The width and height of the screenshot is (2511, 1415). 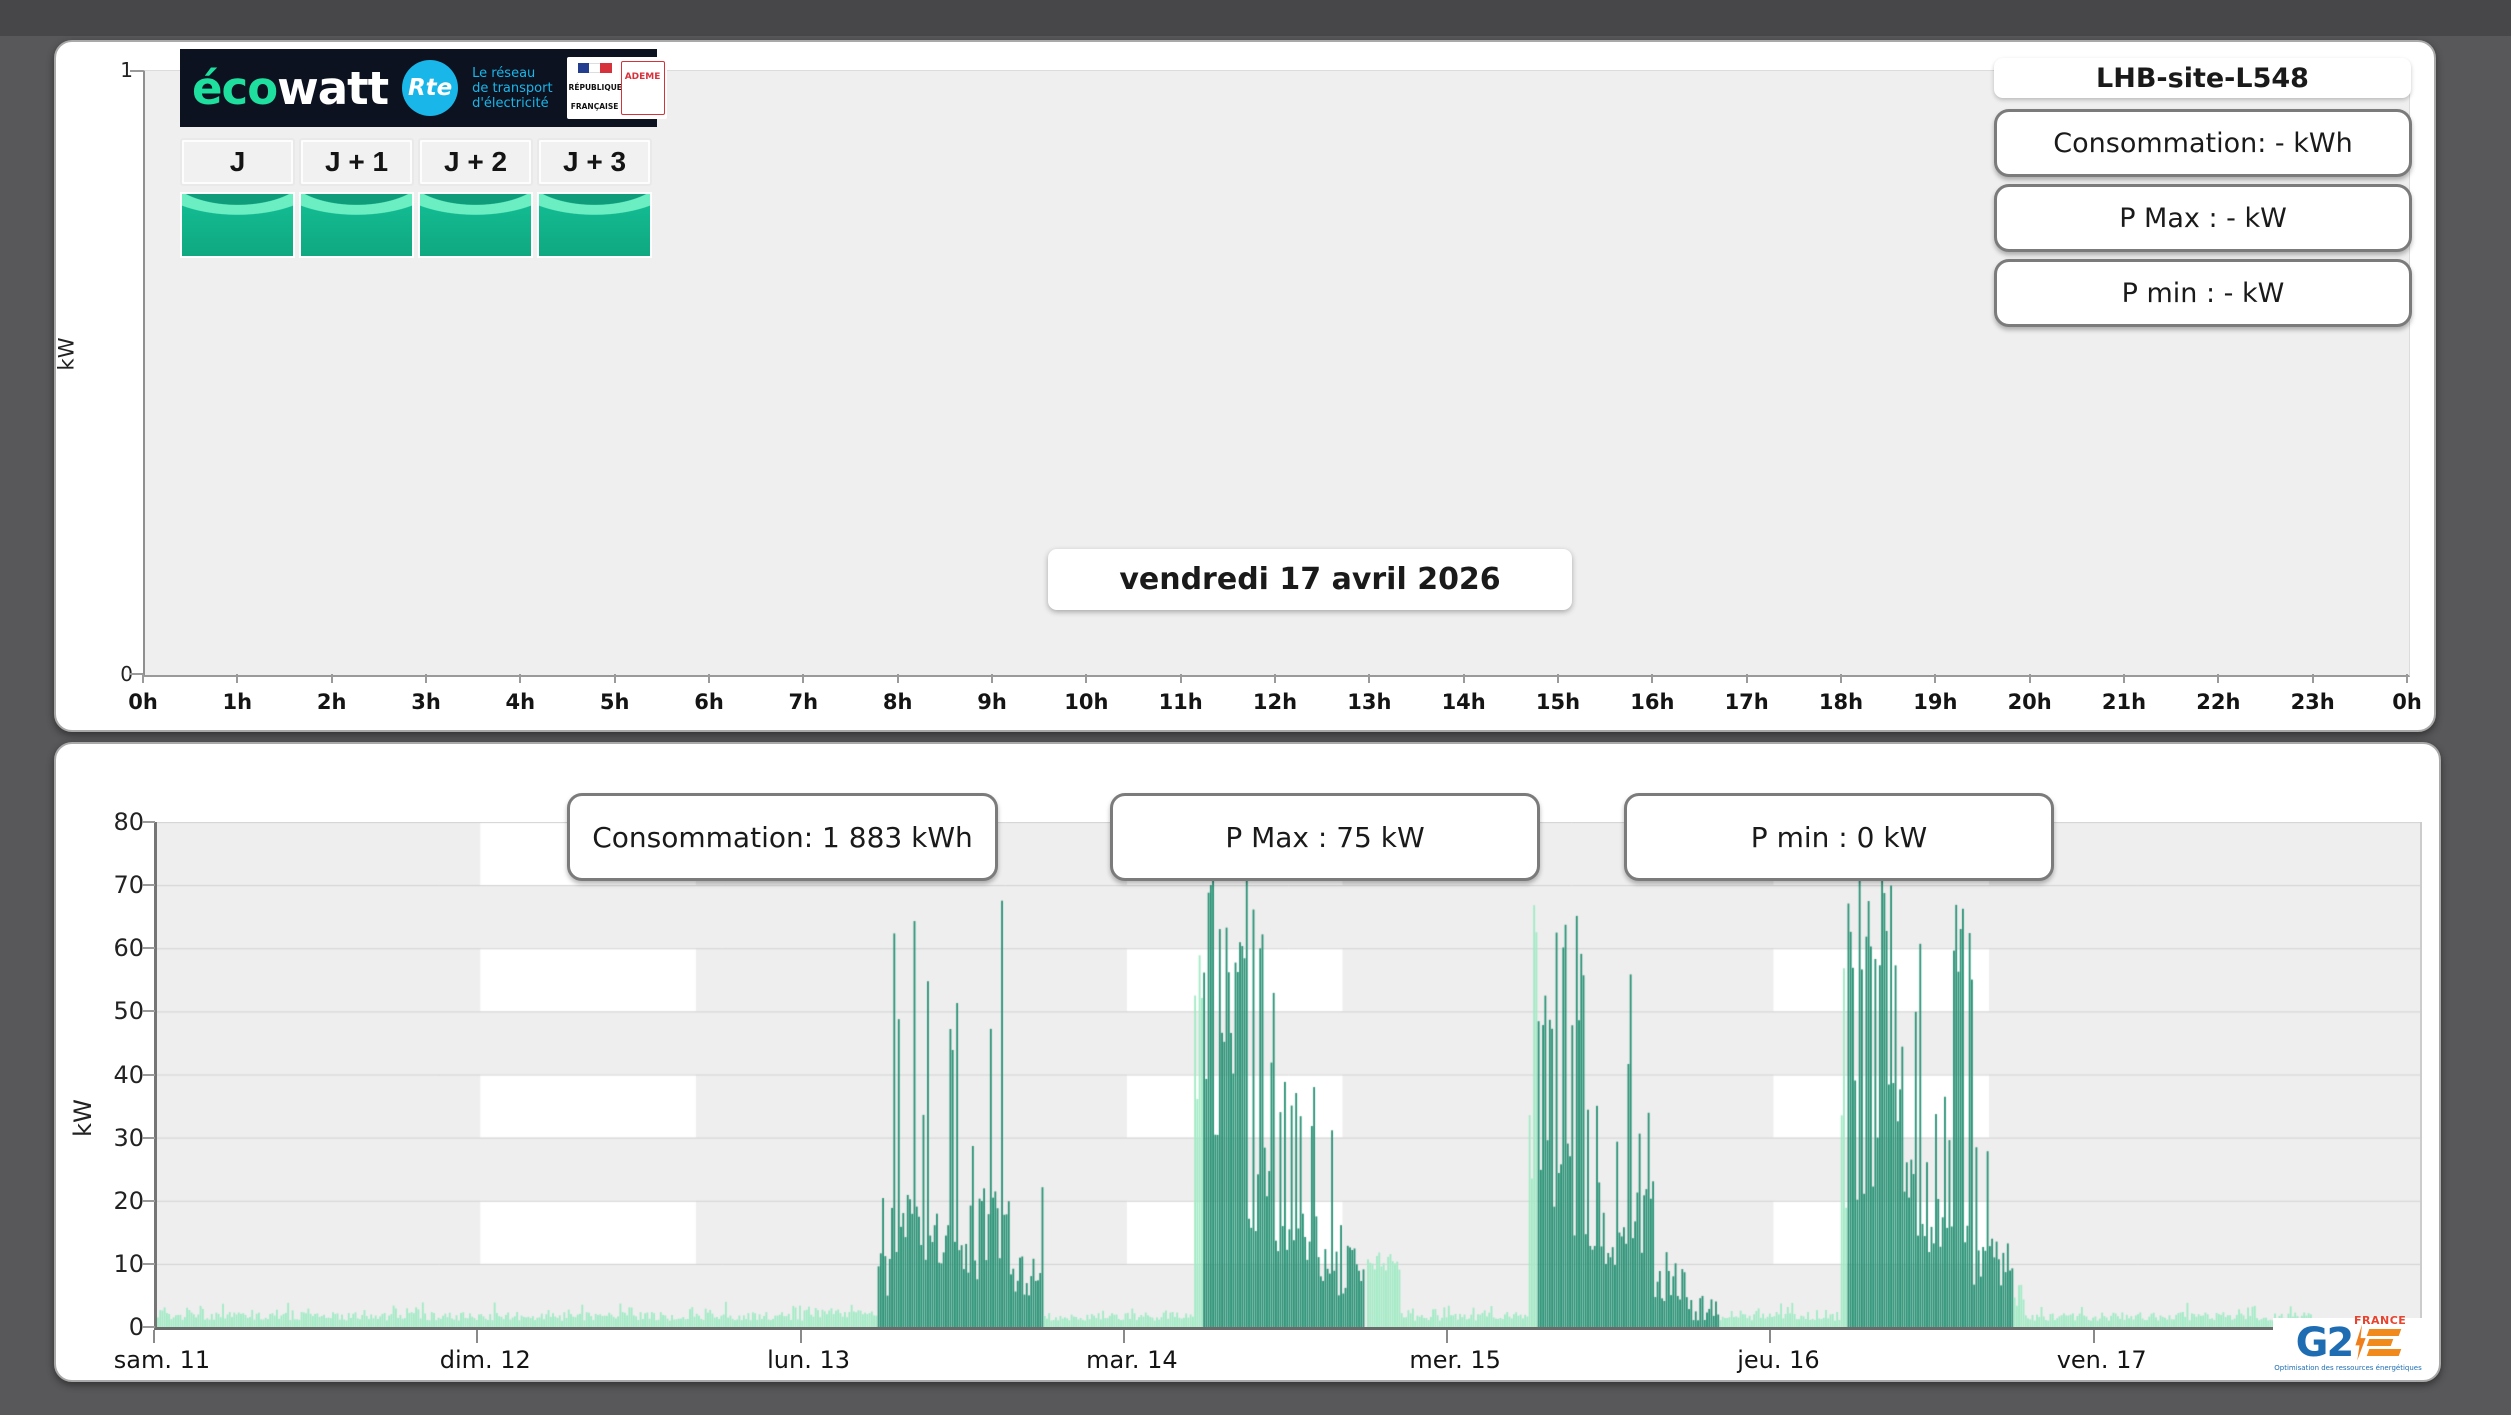 What do you see at coordinates (782, 837) in the screenshot?
I see `history-consumption-stat: Consommation: 1 883 kWh` at bounding box center [782, 837].